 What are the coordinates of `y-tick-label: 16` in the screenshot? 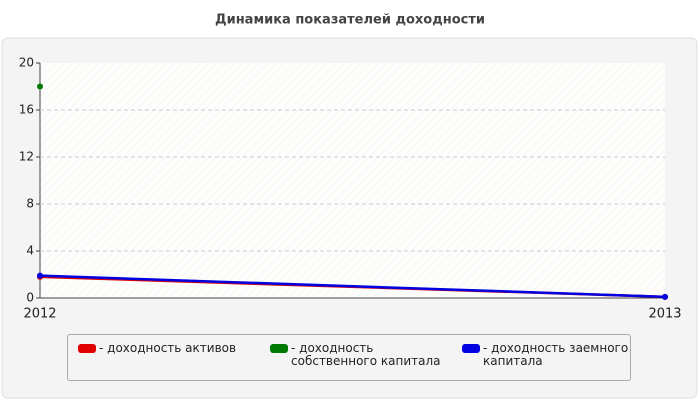 It's located at (26, 110).